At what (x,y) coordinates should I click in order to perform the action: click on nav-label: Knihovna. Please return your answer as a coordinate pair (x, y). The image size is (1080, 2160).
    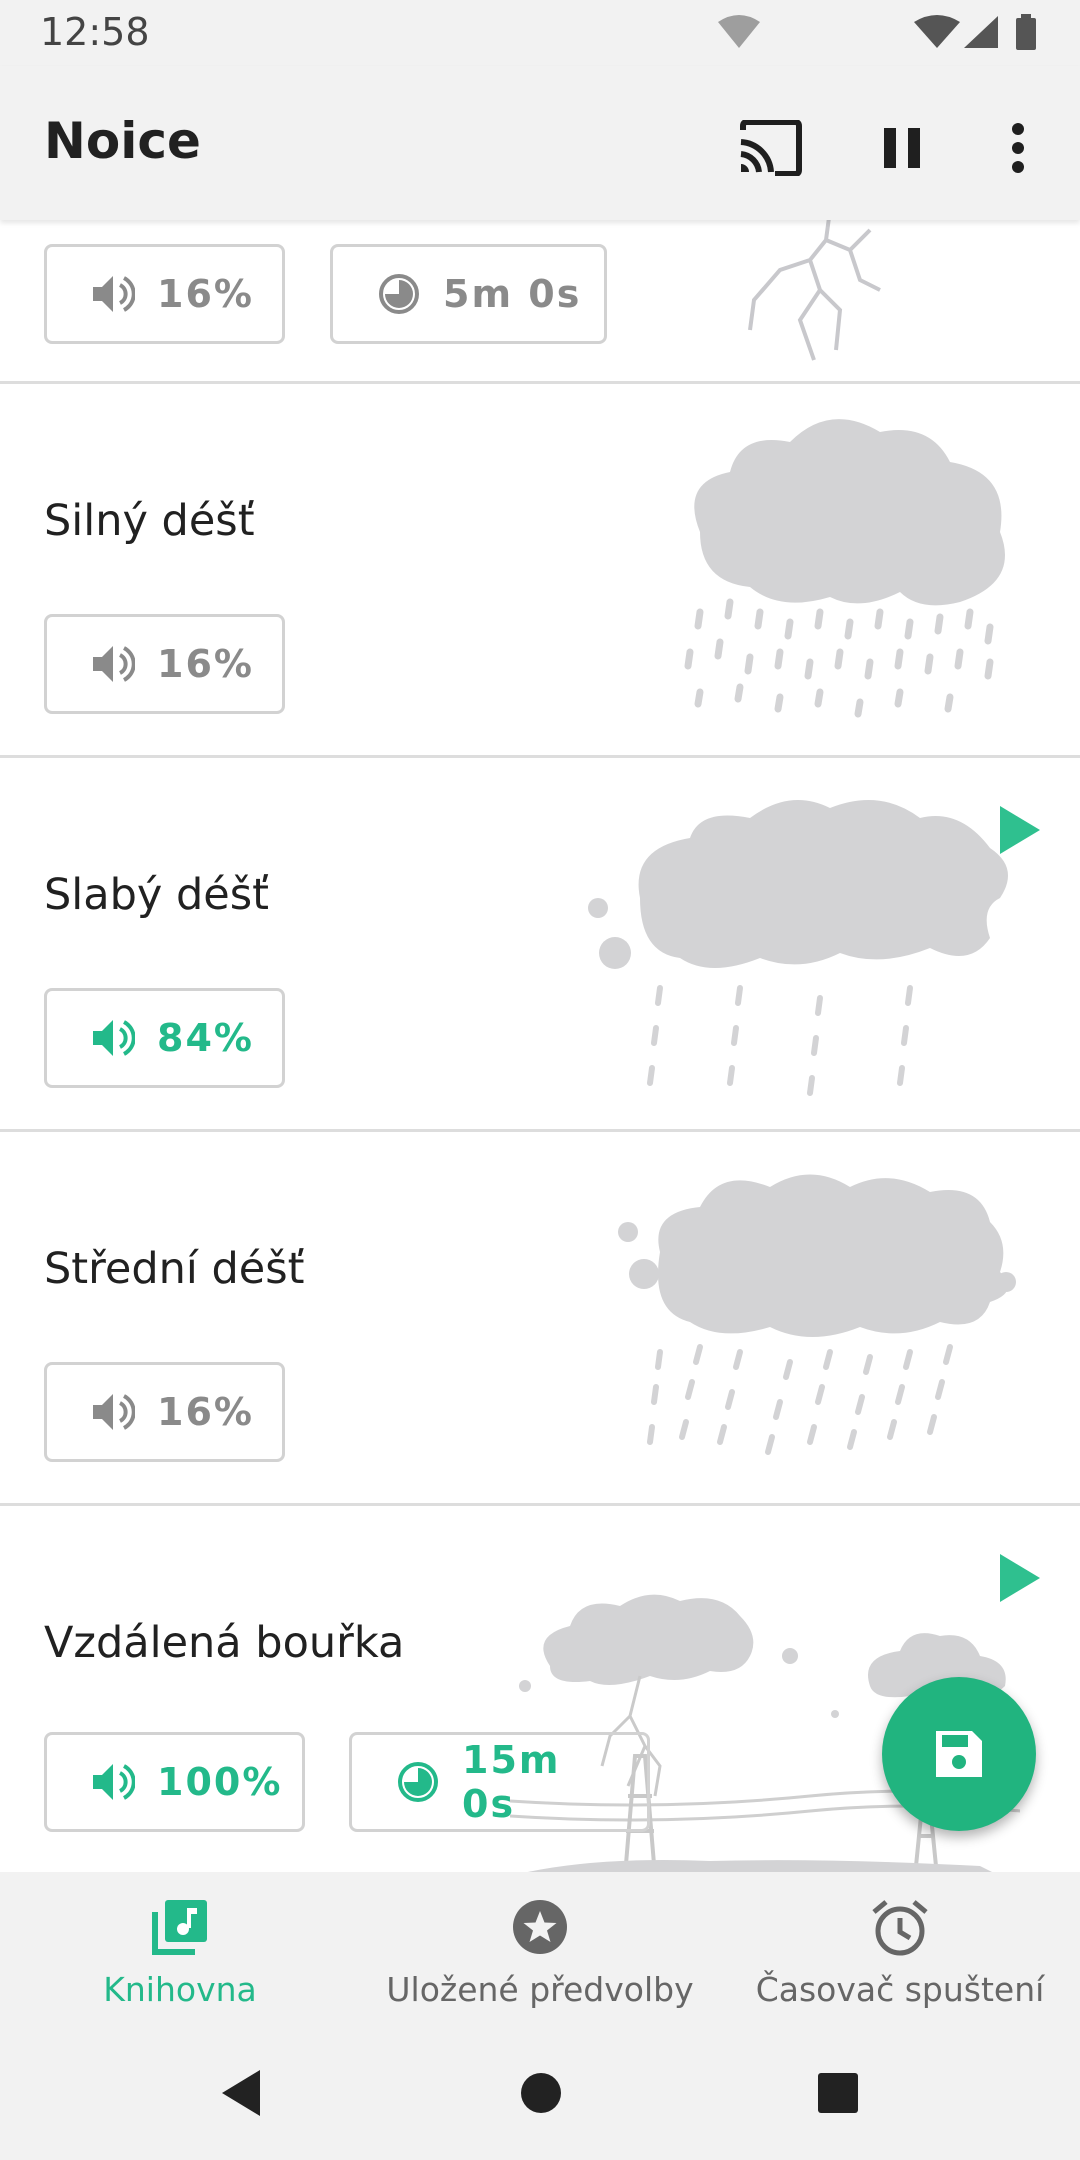
    Looking at the image, I should click on (180, 1989).